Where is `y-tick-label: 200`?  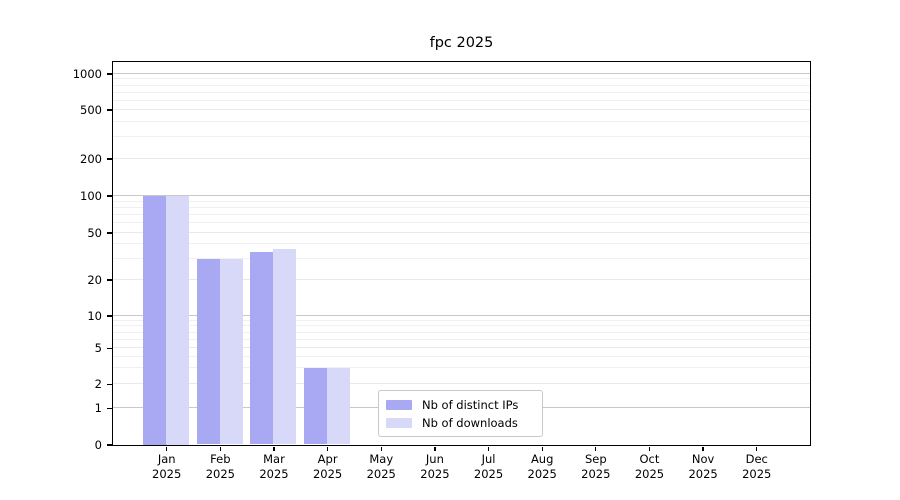
y-tick-label: 200 is located at coordinates (91, 159).